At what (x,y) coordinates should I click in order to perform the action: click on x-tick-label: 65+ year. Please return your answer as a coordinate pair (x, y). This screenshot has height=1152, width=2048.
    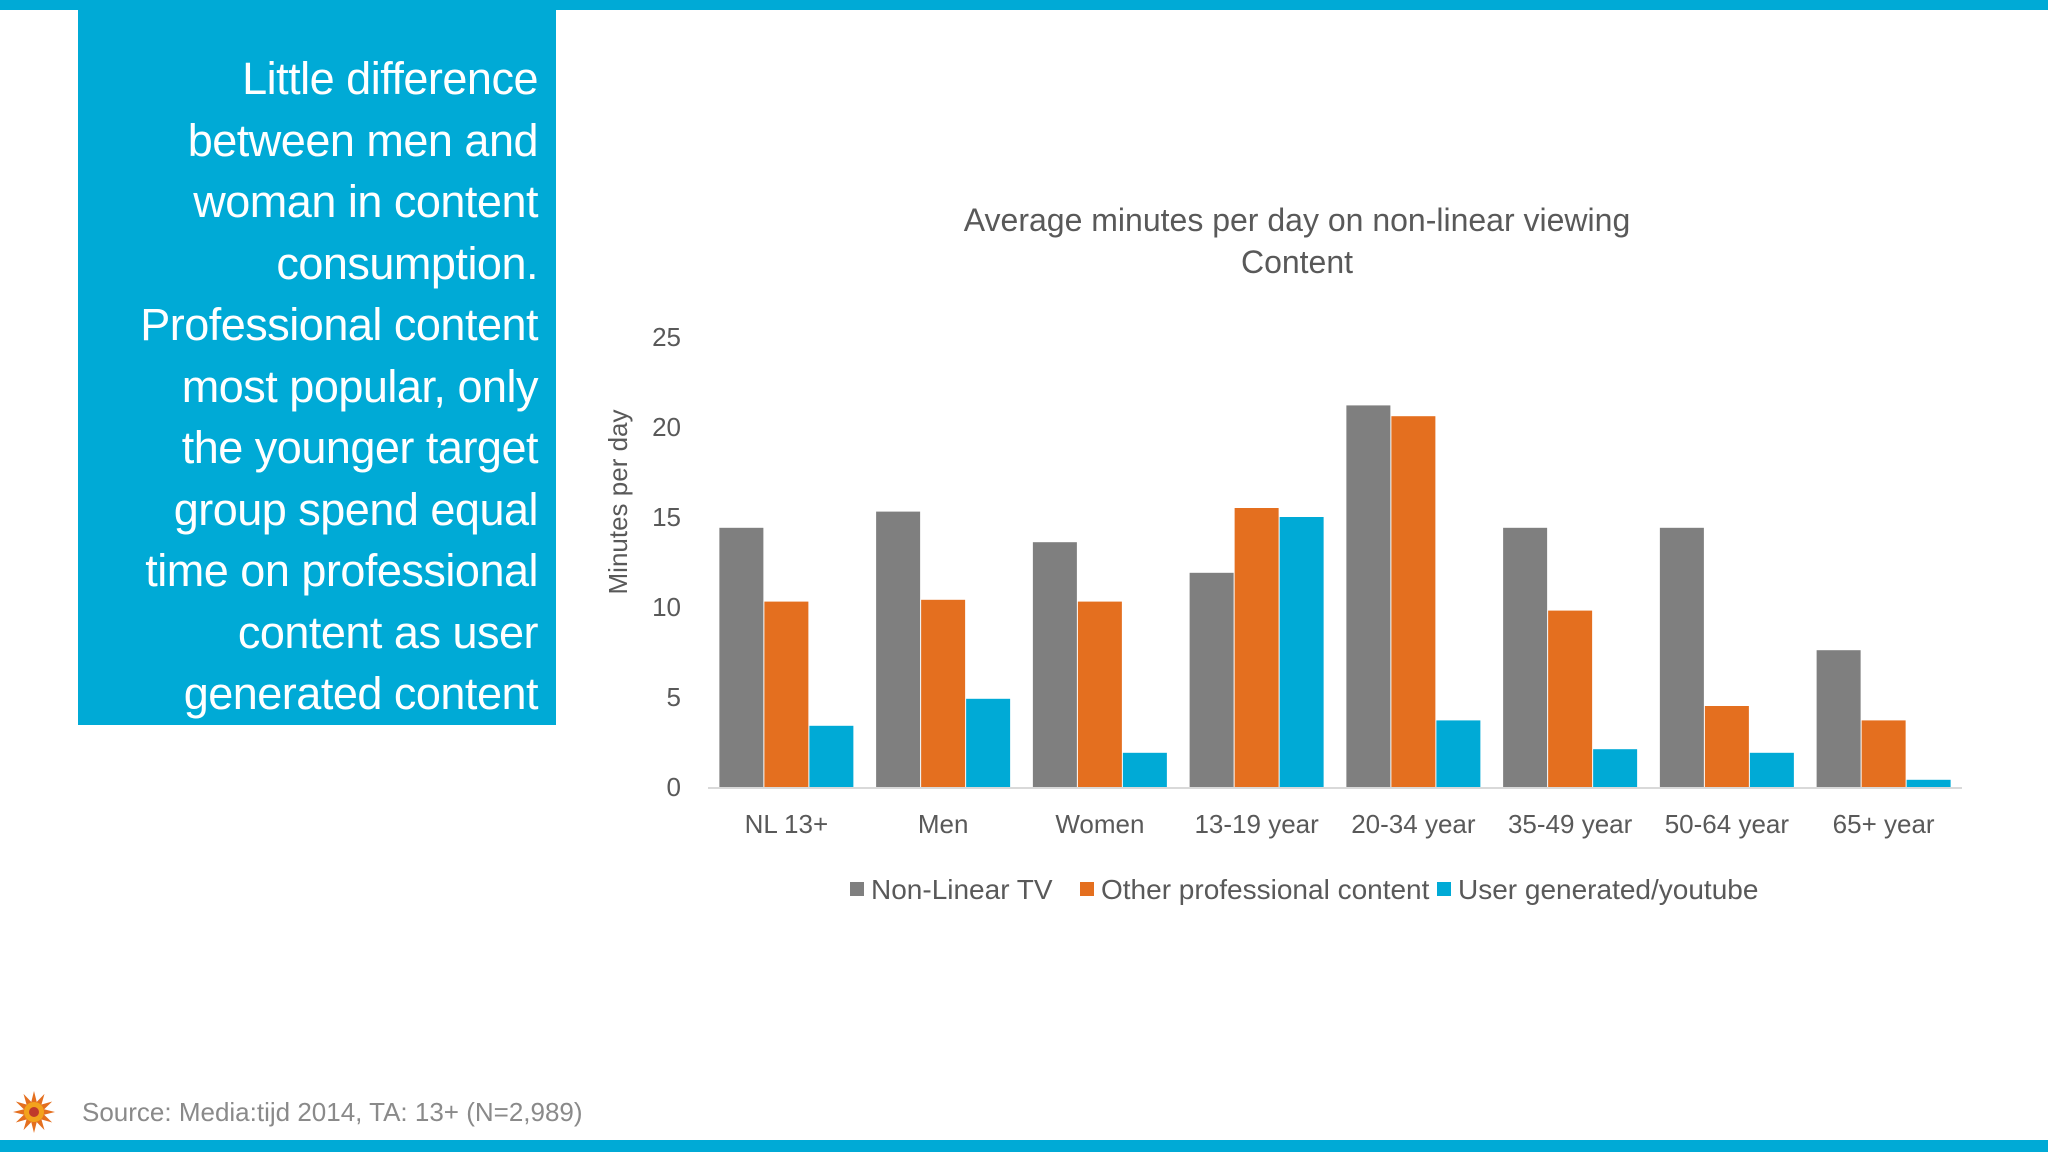
    Looking at the image, I should click on (1884, 824).